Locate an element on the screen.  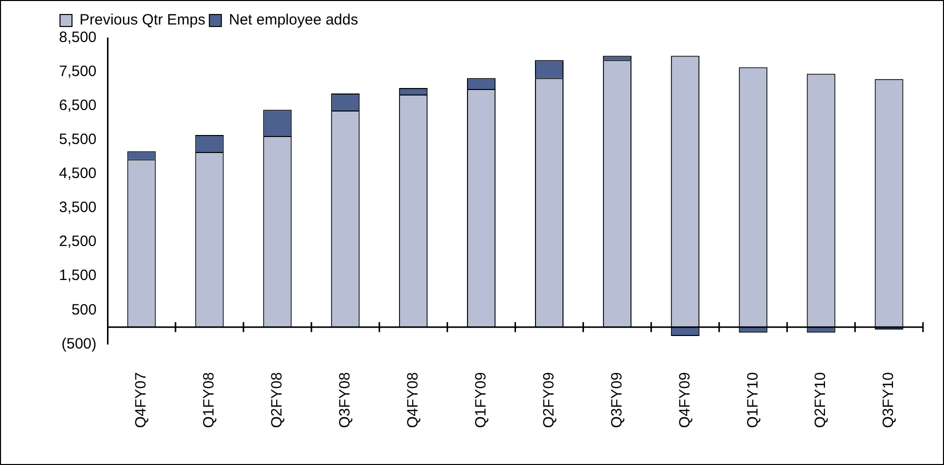
x-tick-label: Q1FY09 is located at coordinates (481, 400).